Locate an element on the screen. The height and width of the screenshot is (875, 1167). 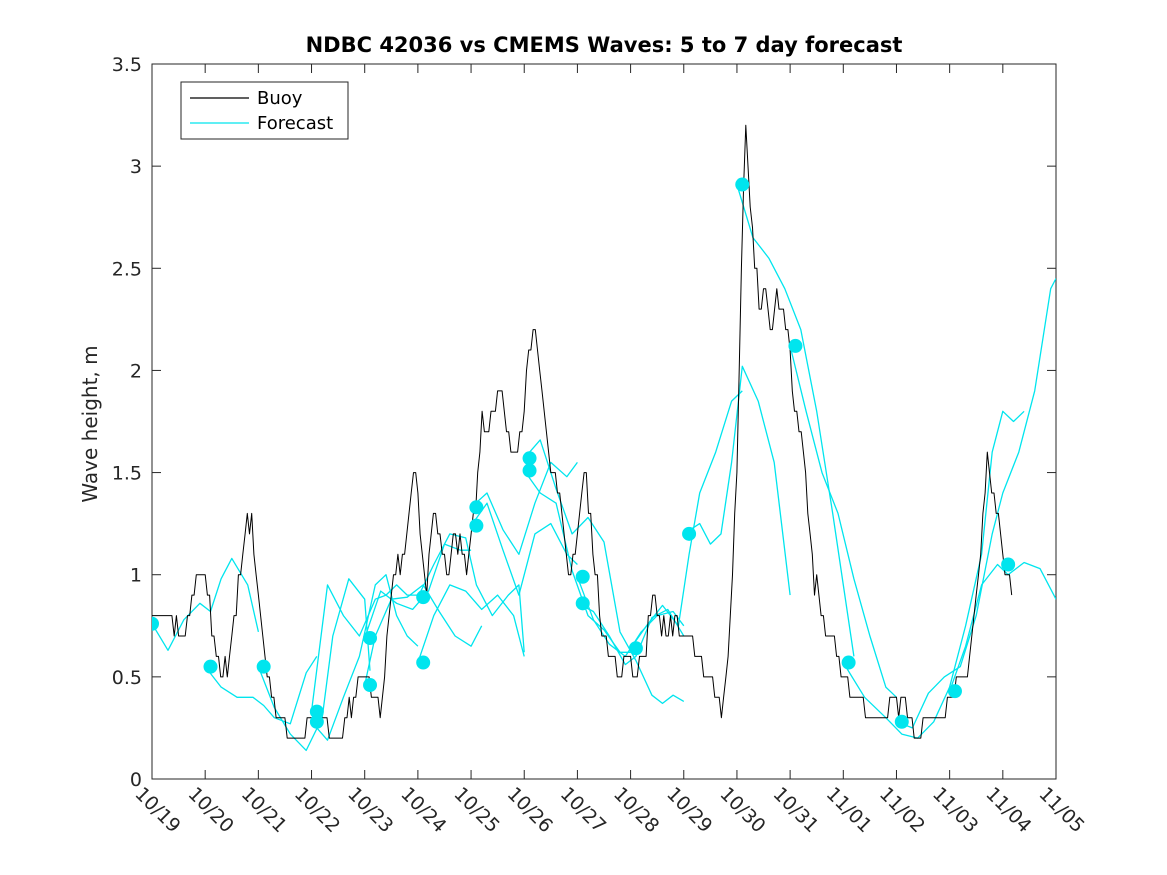
x-tick-label: 10/25 is located at coordinates (477, 810).